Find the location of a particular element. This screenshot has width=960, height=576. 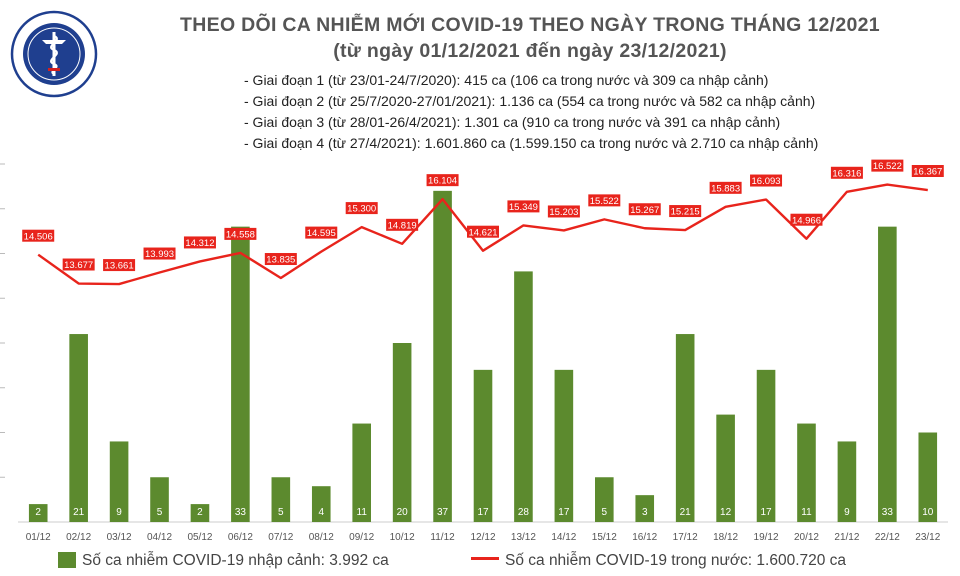

x-tick-label: 19/12 is located at coordinates (766, 537).